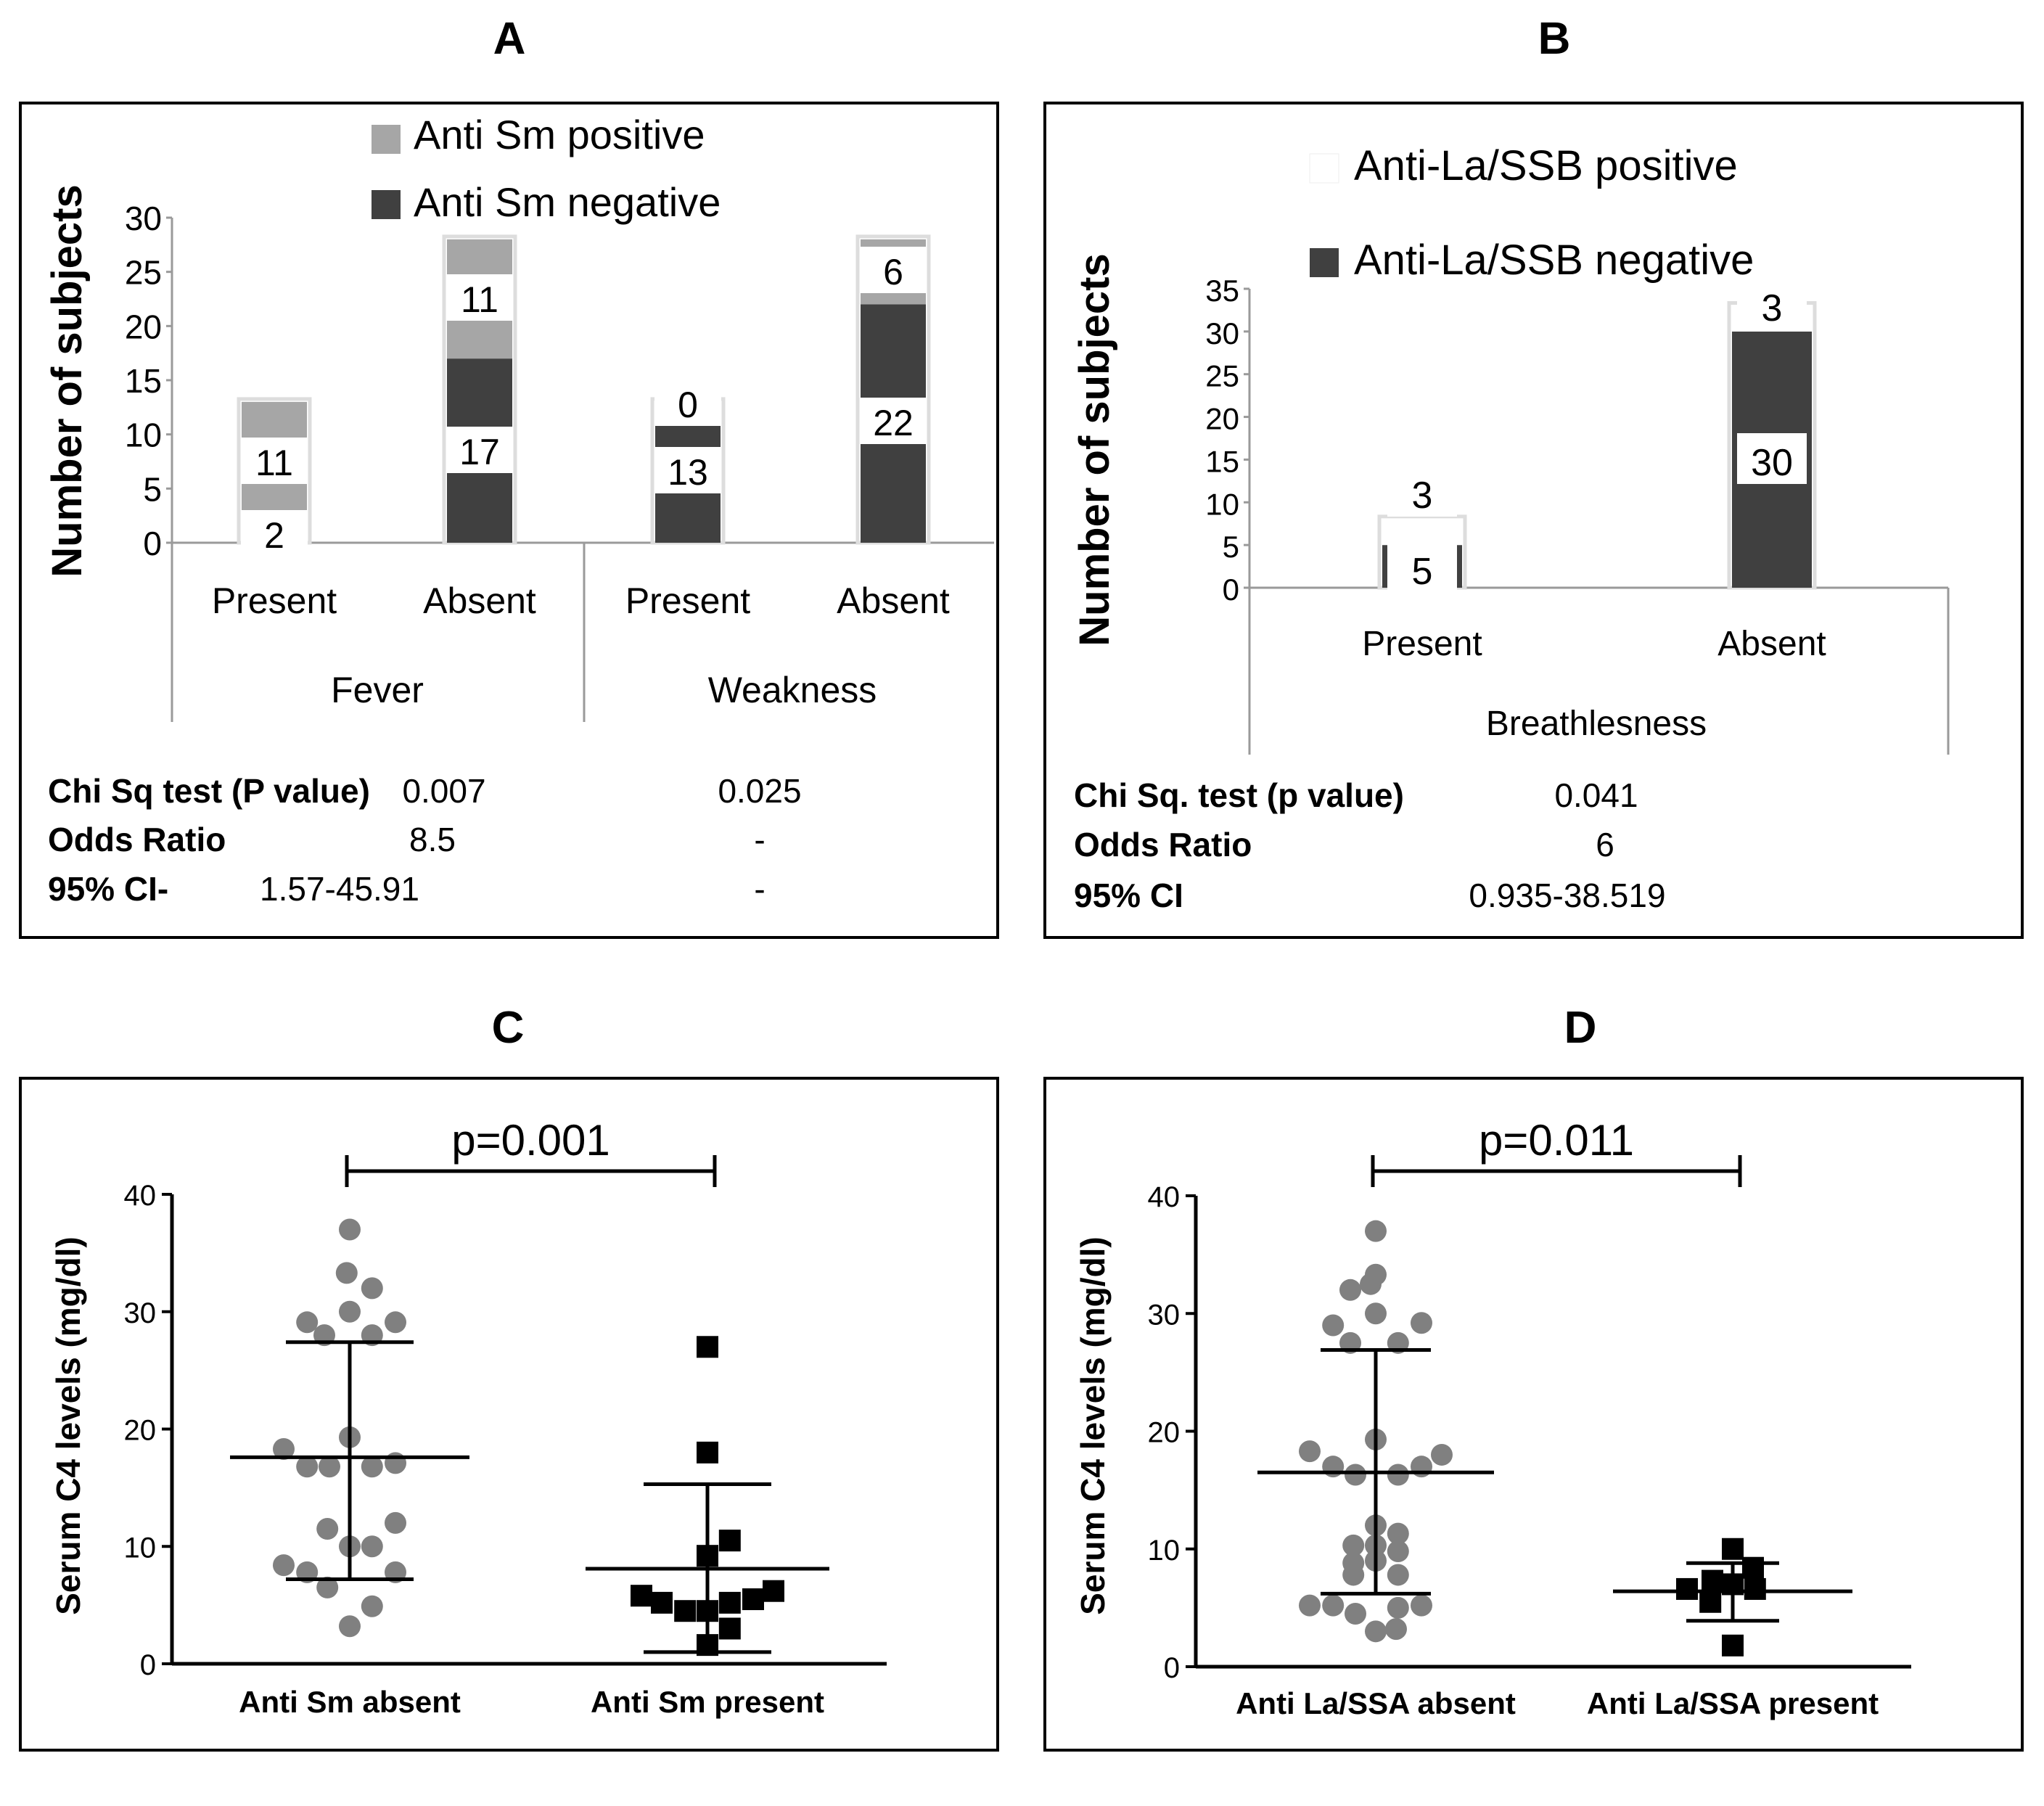  Describe the element at coordinates (759, 839) in the screenshot. I see `stats-odds-weakness: -` at that location.